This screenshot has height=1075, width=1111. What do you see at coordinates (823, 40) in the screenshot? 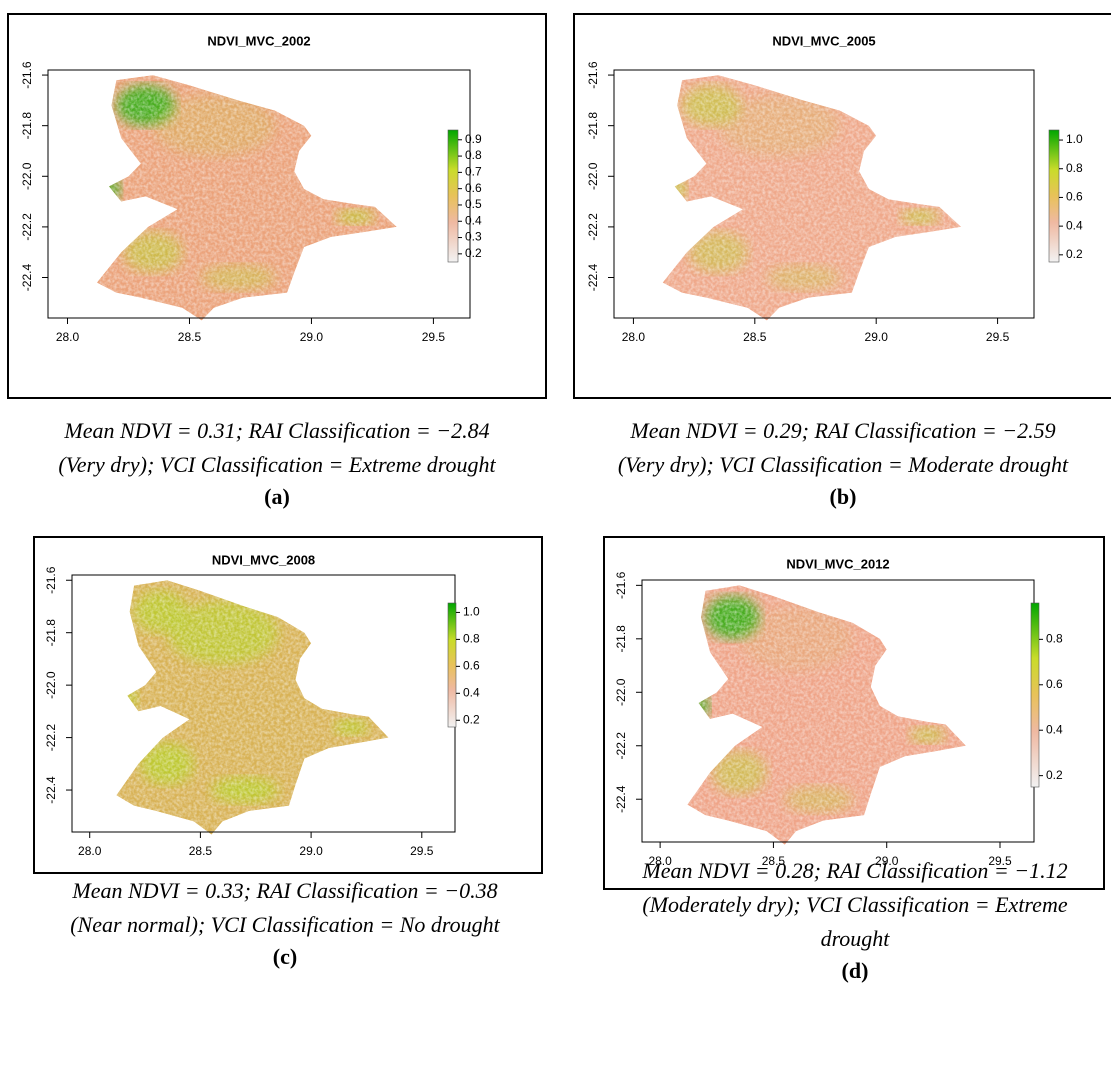
I see `panel-title: NDVI_MVC_2005` at bounding box center [823, 40].